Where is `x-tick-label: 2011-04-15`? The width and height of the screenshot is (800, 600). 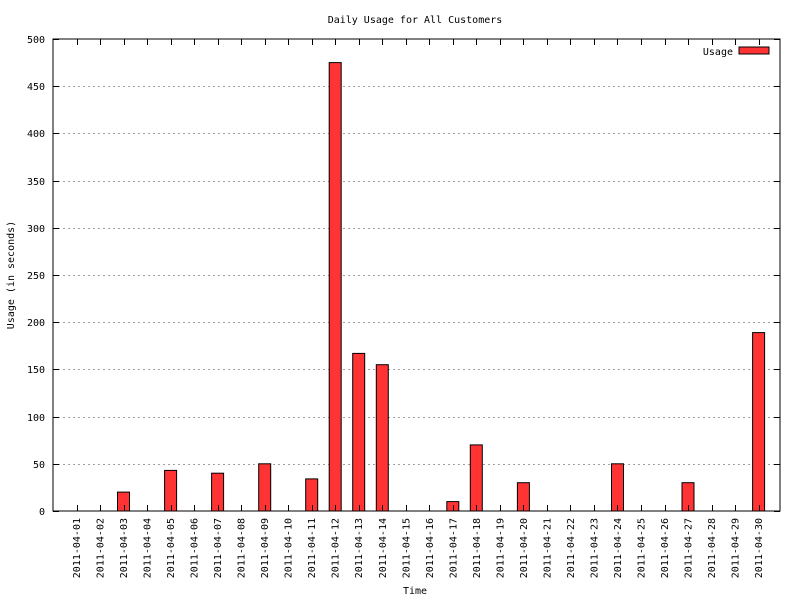 x-tick-label: 2011-04-15 is located at coordinates (406, 548).